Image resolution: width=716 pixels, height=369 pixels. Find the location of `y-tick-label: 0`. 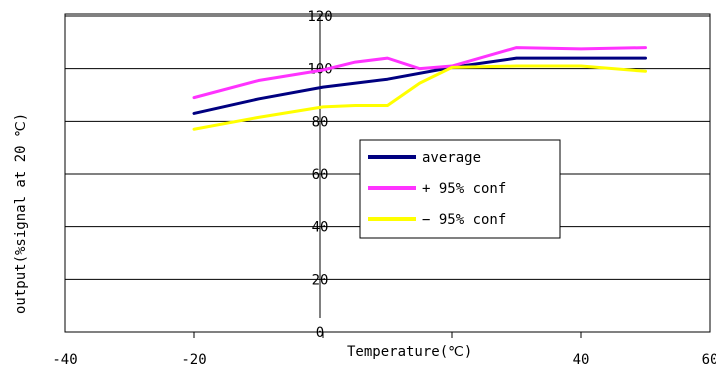

y-tick-label: 0 is located at coordinates (320, 333).